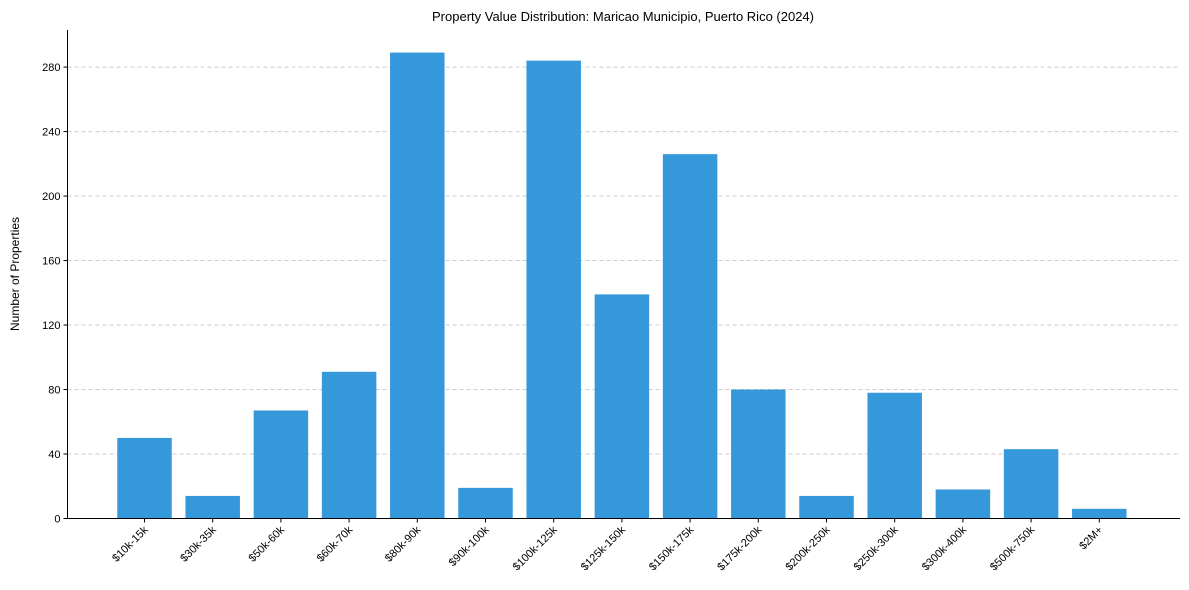 The image size is (1189, 590). Describe the element at coordinates (51, 197) in the screenshot. I see `y-tick-label: 200` at that location.